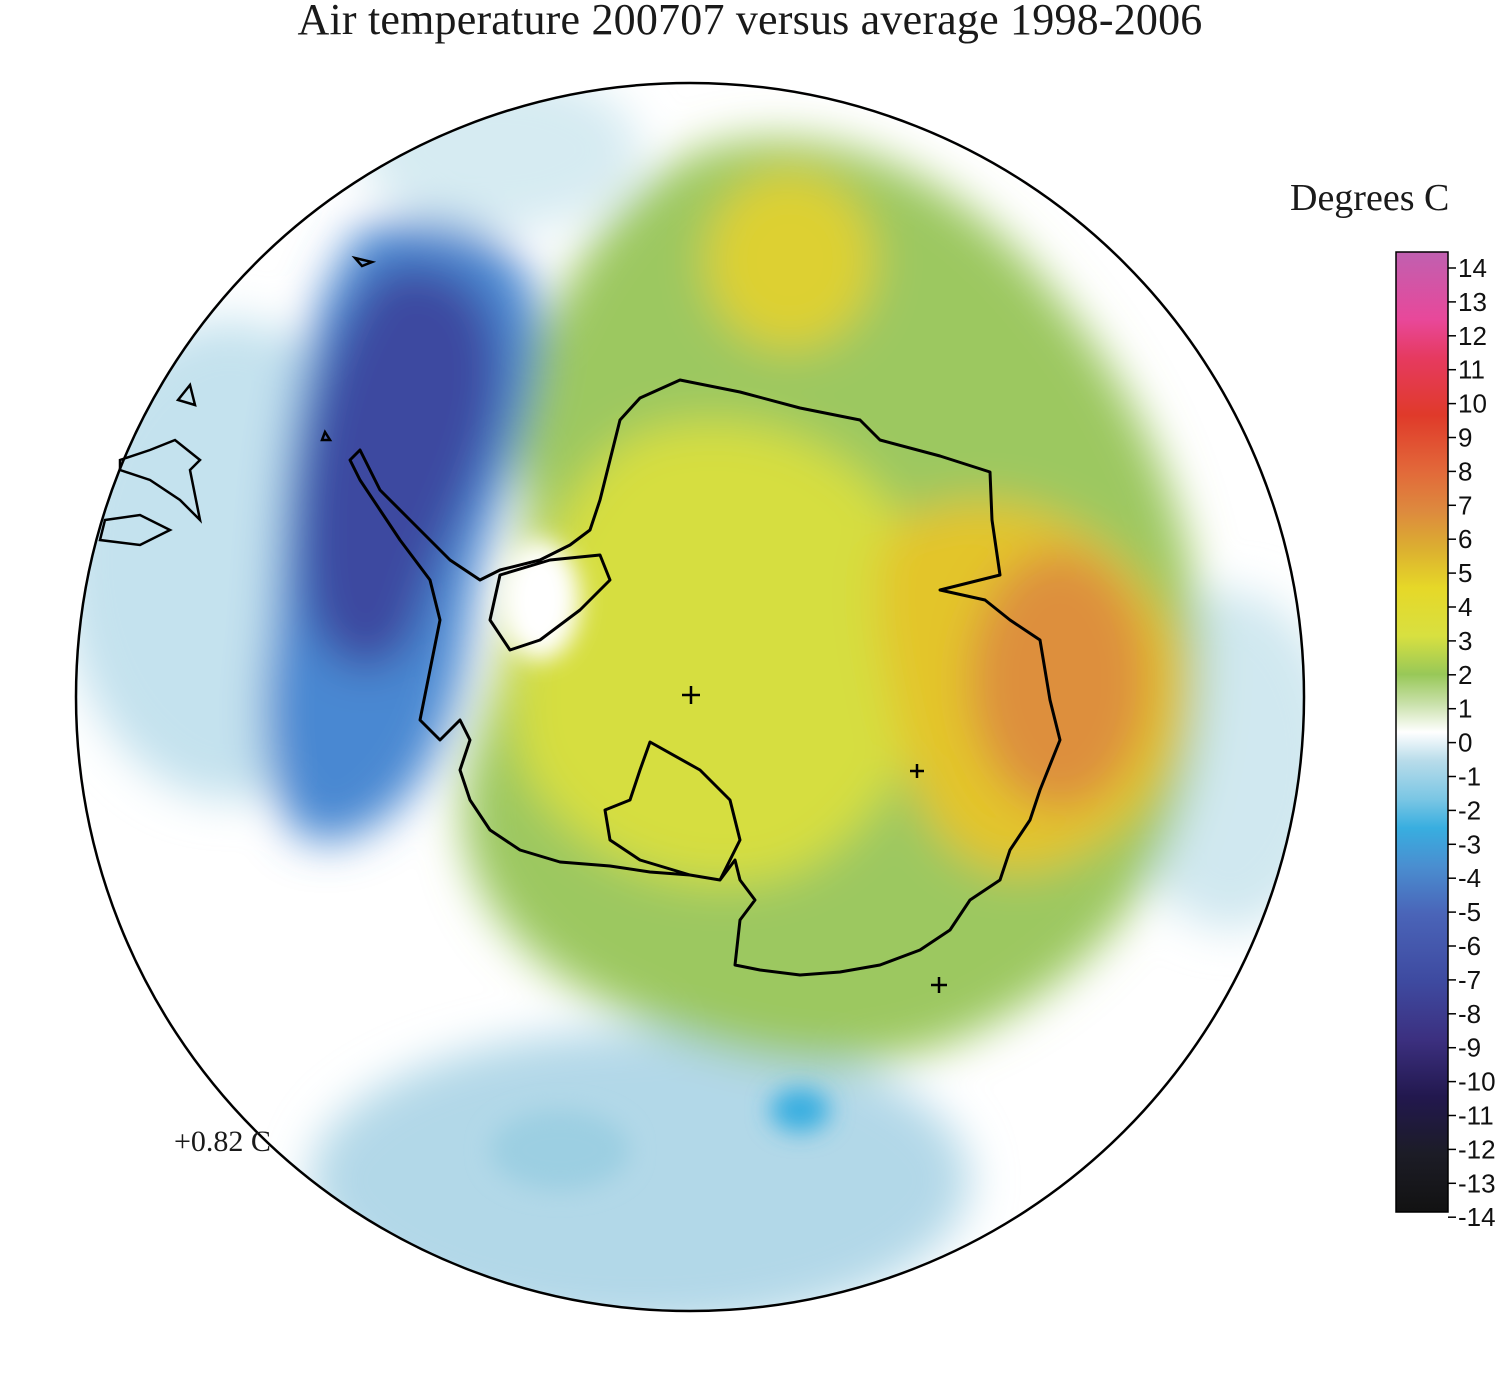  Describe the element at coordinates (1469, 980) in the screenshot. I see `colorbar-tick-label: -7` at that location.